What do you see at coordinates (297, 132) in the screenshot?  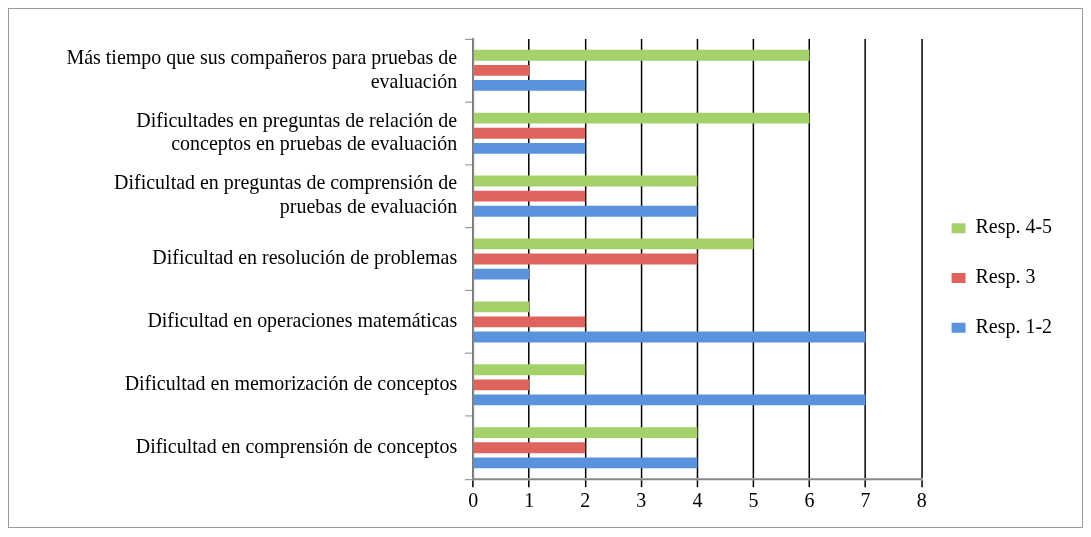 I see `y-tick-label: Dificultades en preguntas de relación de conceptos en pruebas de evaluación` at bounding box center [297, 132].